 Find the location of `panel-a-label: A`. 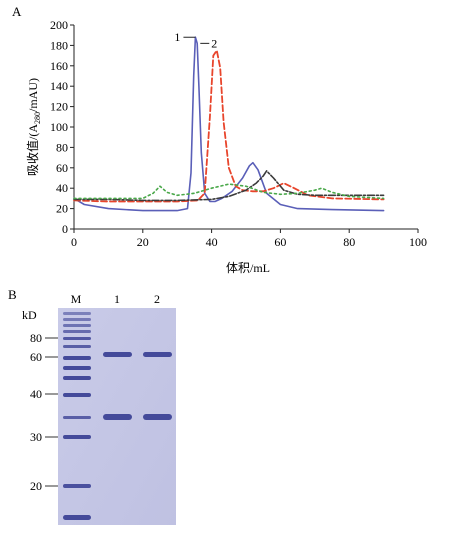

panel-a-label: A is located at coordinates (17, 11).